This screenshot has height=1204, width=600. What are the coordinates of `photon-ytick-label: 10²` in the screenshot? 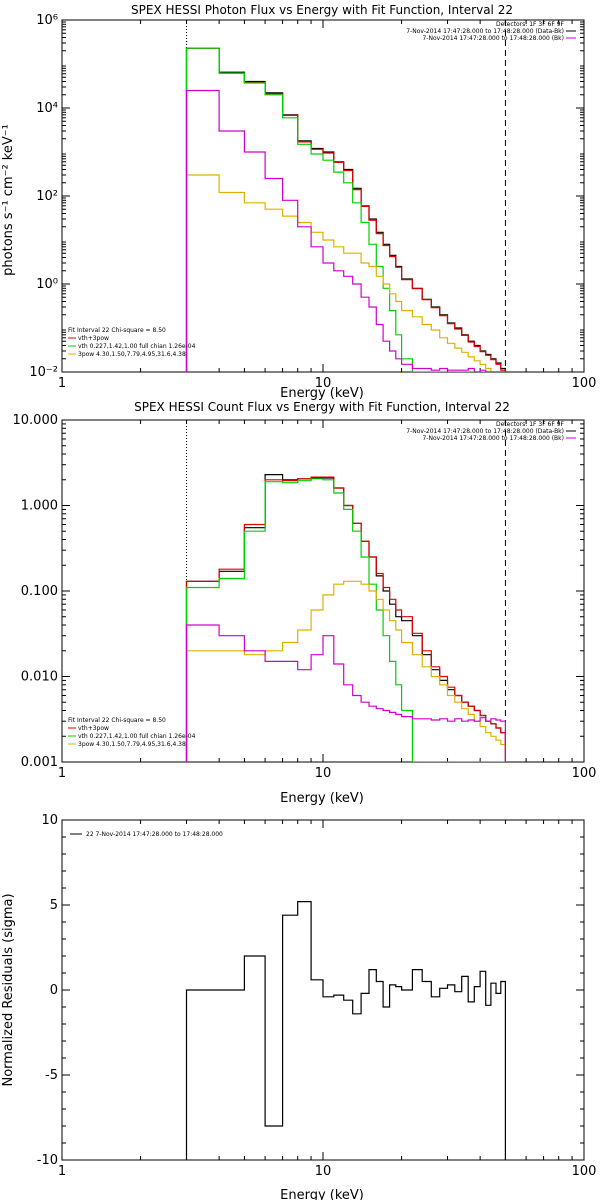 It's located at (47, 196).